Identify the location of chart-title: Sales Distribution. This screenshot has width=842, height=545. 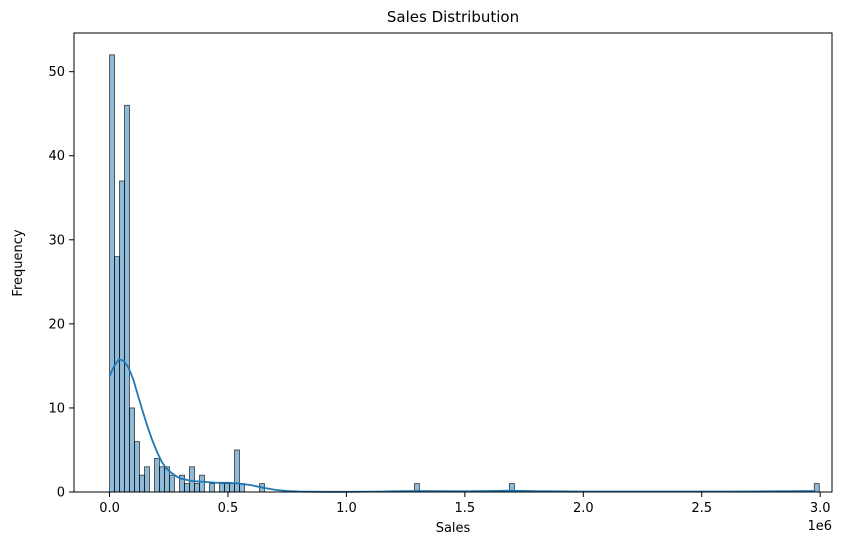
(453, 17).